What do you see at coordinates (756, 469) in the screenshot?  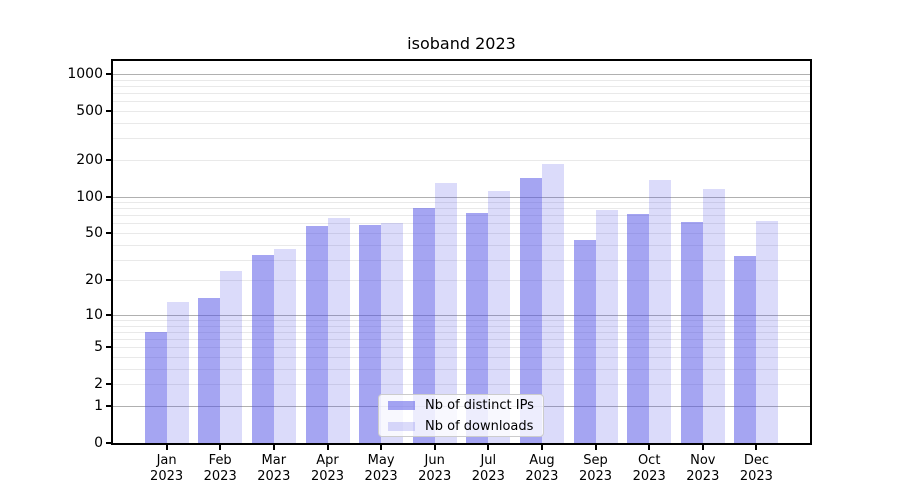 I see `x-tick-label-dec: Dec 2023` at bounding box center [756, 469].